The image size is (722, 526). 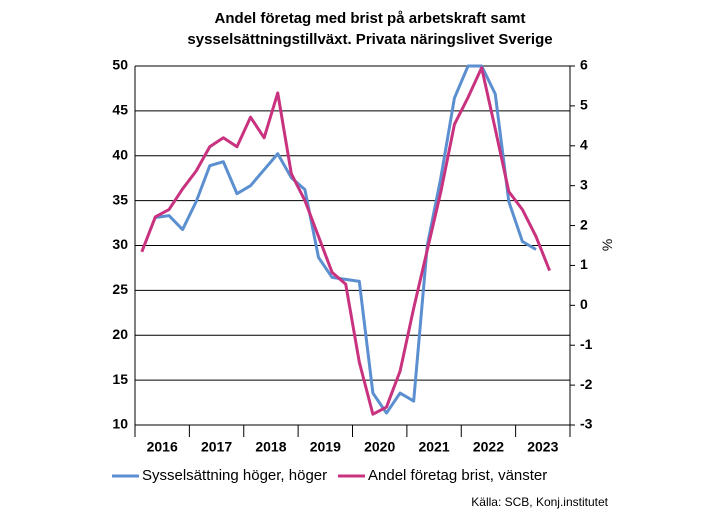 What do you see at coordinates (584, 304) in the screenshot?
I see `y2-tick-label: 0` at bounding box center [584, 304].